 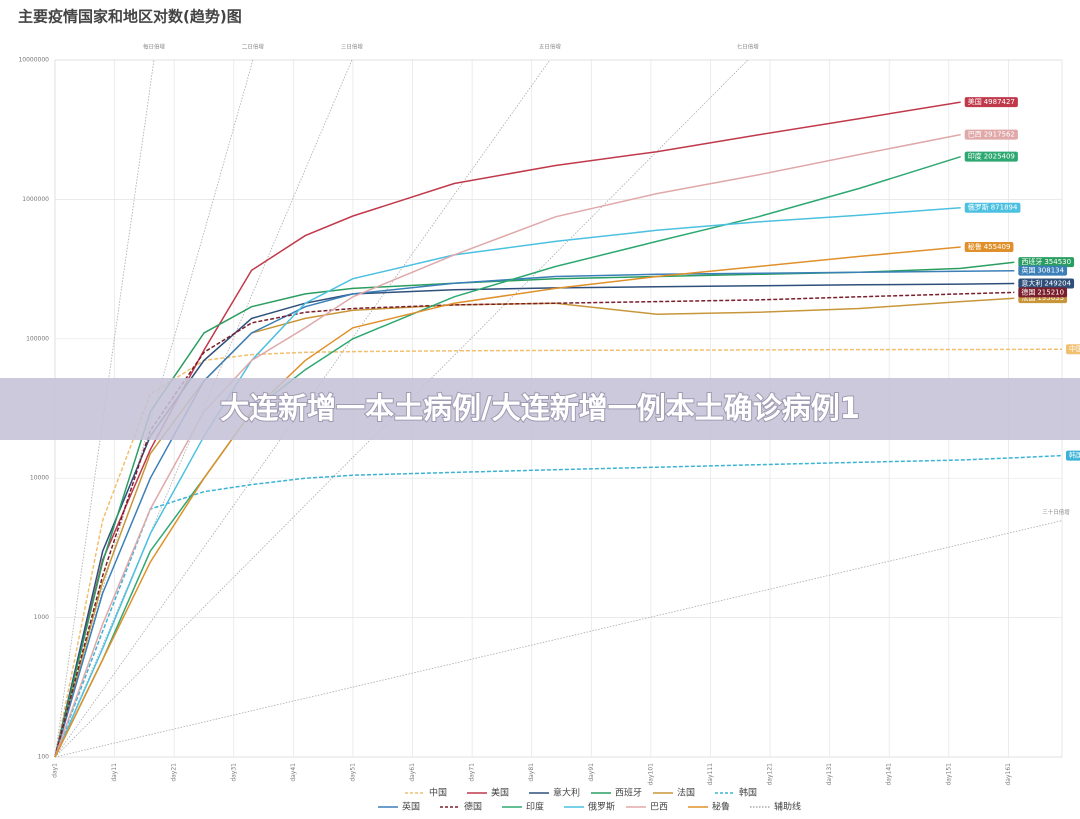 I want to click on end-label: 巴西 2917562, so click(x=991, y=134).